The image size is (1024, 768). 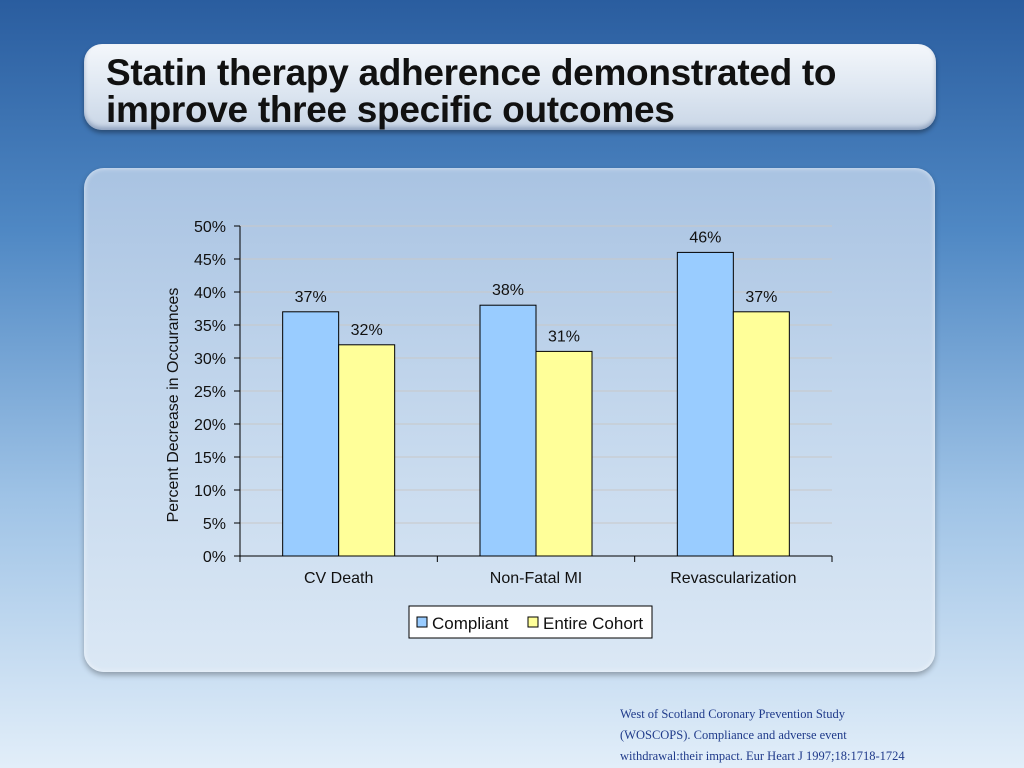 I want to click on y-tick-label: 25%, so click(x=210, y=392).